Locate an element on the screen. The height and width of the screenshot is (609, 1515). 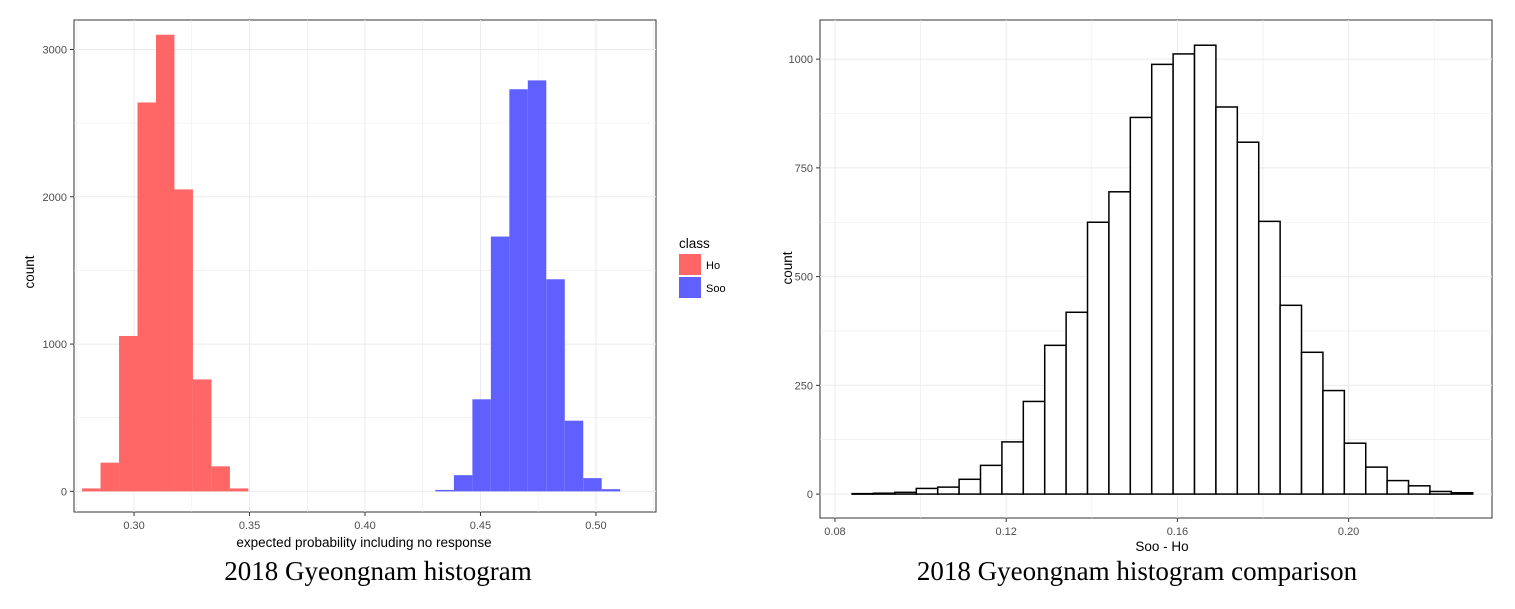
right-x-tick-label: 0.12 is located at coordinates (1005, 532).